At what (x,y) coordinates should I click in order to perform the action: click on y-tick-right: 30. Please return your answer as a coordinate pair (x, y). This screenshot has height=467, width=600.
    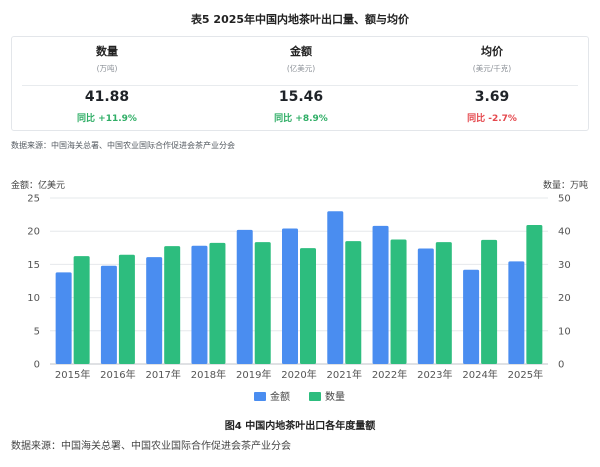
    Looking at the image, I should click on (564, 265).